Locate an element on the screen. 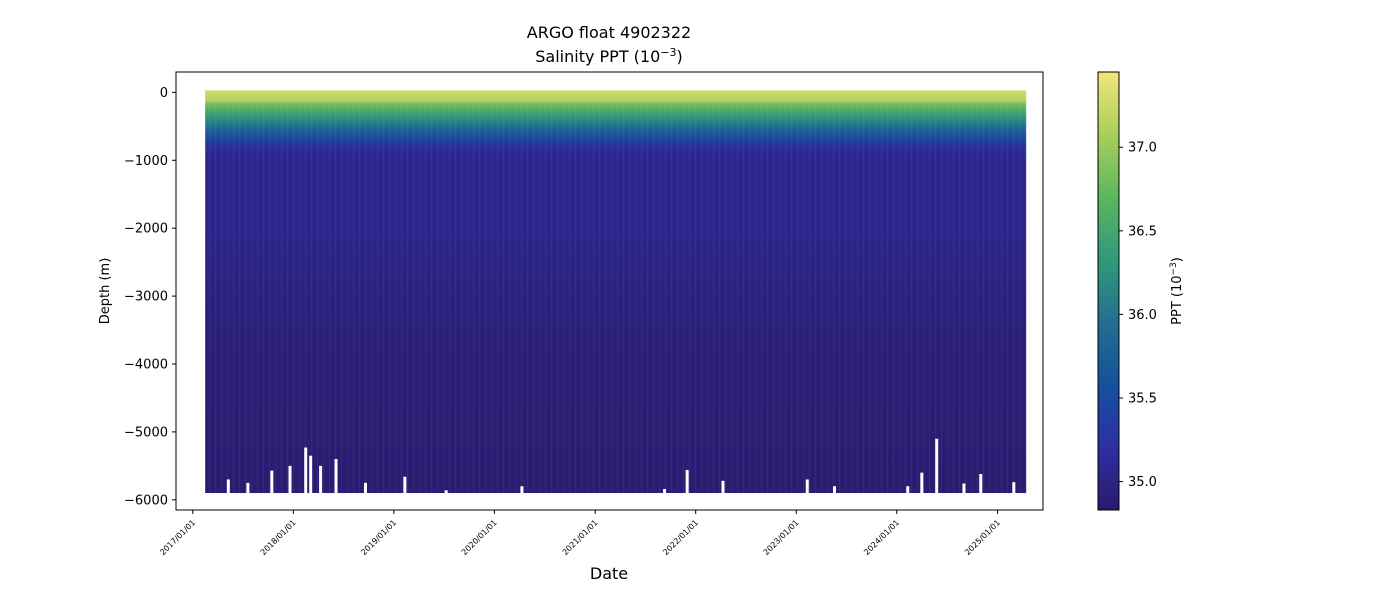 The image size is (1400, 600). y-axis-label: Depth (m) is located at coordinates (105, 291).